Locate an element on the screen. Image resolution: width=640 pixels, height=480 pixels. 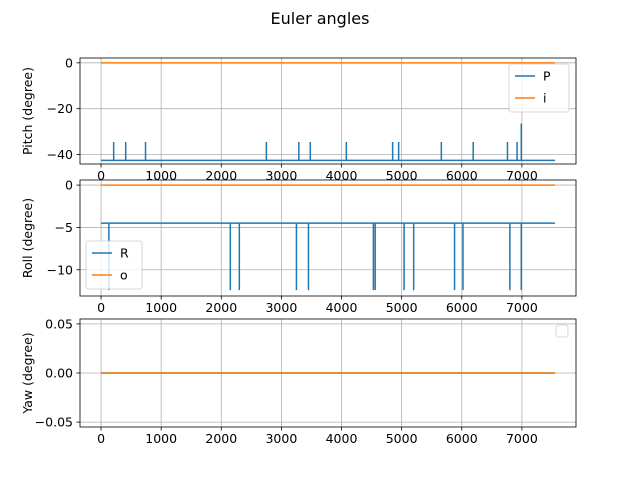
legend-label: i is located at coordinates (544, 98).